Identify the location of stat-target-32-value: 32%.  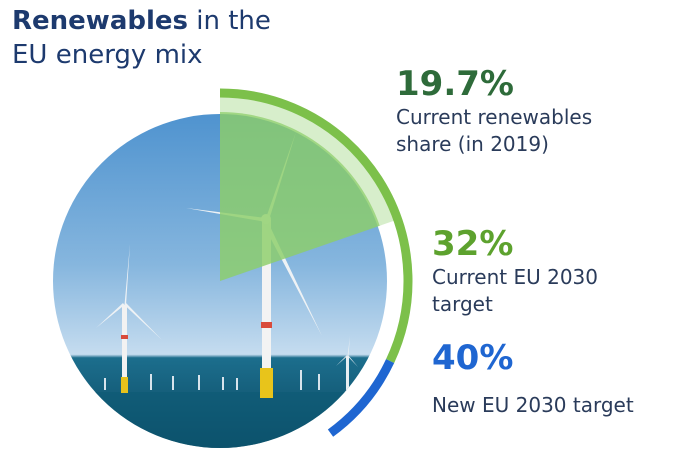
(473, 244).